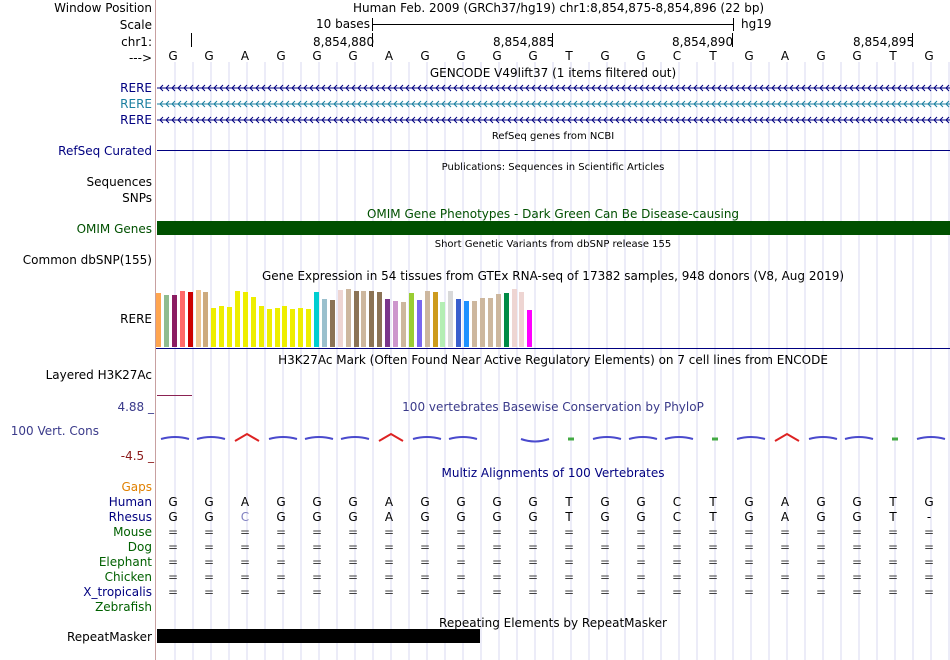 Image resolution: width=950 pixels, height=660 pixels. I want to click on publications-sequences-label: Sequences, so click(119, 182).